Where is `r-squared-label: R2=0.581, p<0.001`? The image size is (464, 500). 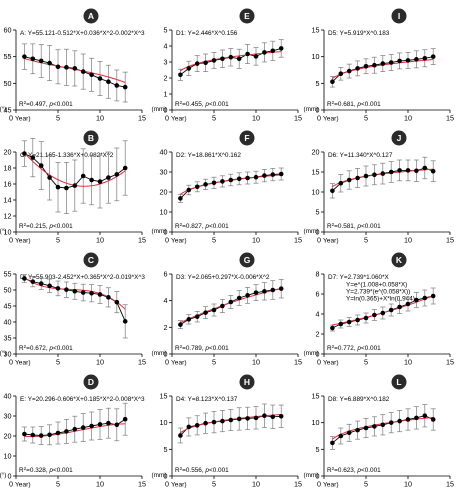
r-squared-label: R2=0.581, p<0.001 is located at coordinates (354, 226).